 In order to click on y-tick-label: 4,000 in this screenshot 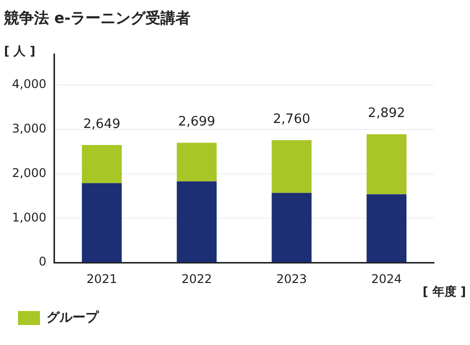, I will do `click(29, 84)`.